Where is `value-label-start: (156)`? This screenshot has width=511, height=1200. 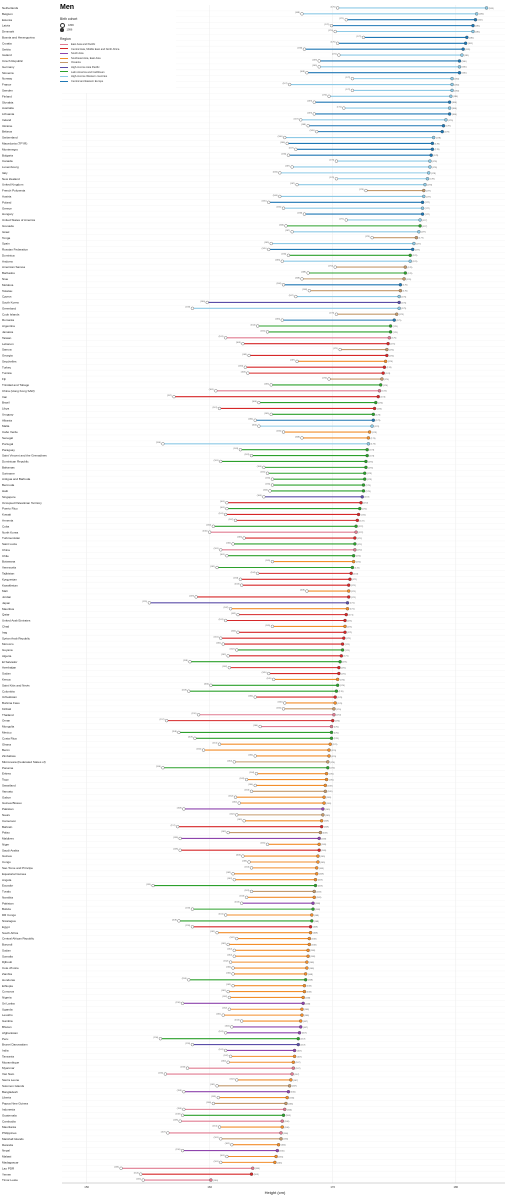 value-label-start: (156) is located at coordinates (158, 767).